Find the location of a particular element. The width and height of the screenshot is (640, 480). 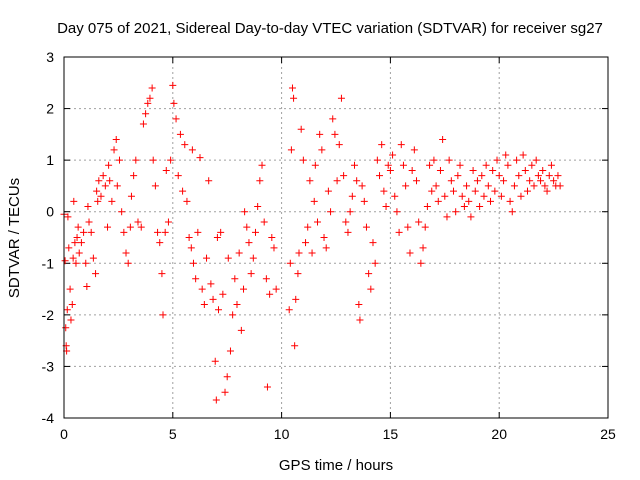

y-tick-label: -1 is located at coordinates (48, 263).